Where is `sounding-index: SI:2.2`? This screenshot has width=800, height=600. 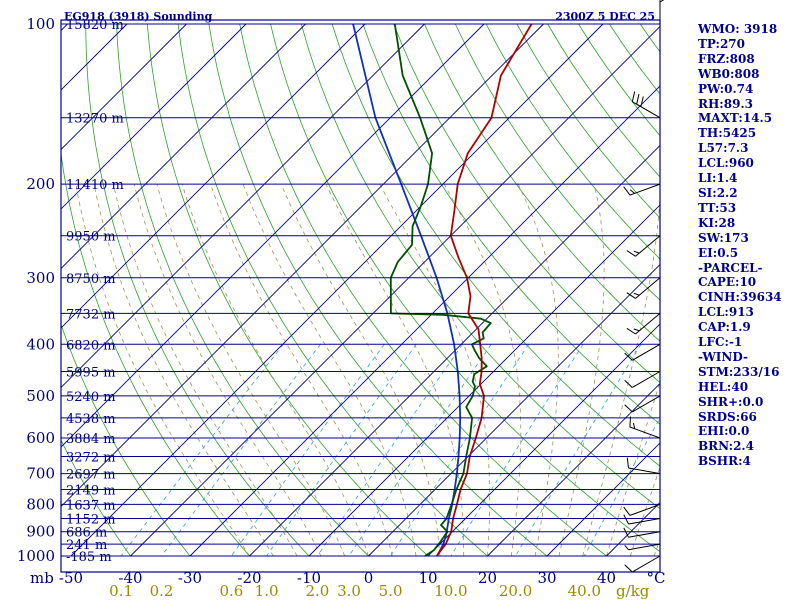
sounding-index: SI:2.2 is located at coordinates (718, 192).